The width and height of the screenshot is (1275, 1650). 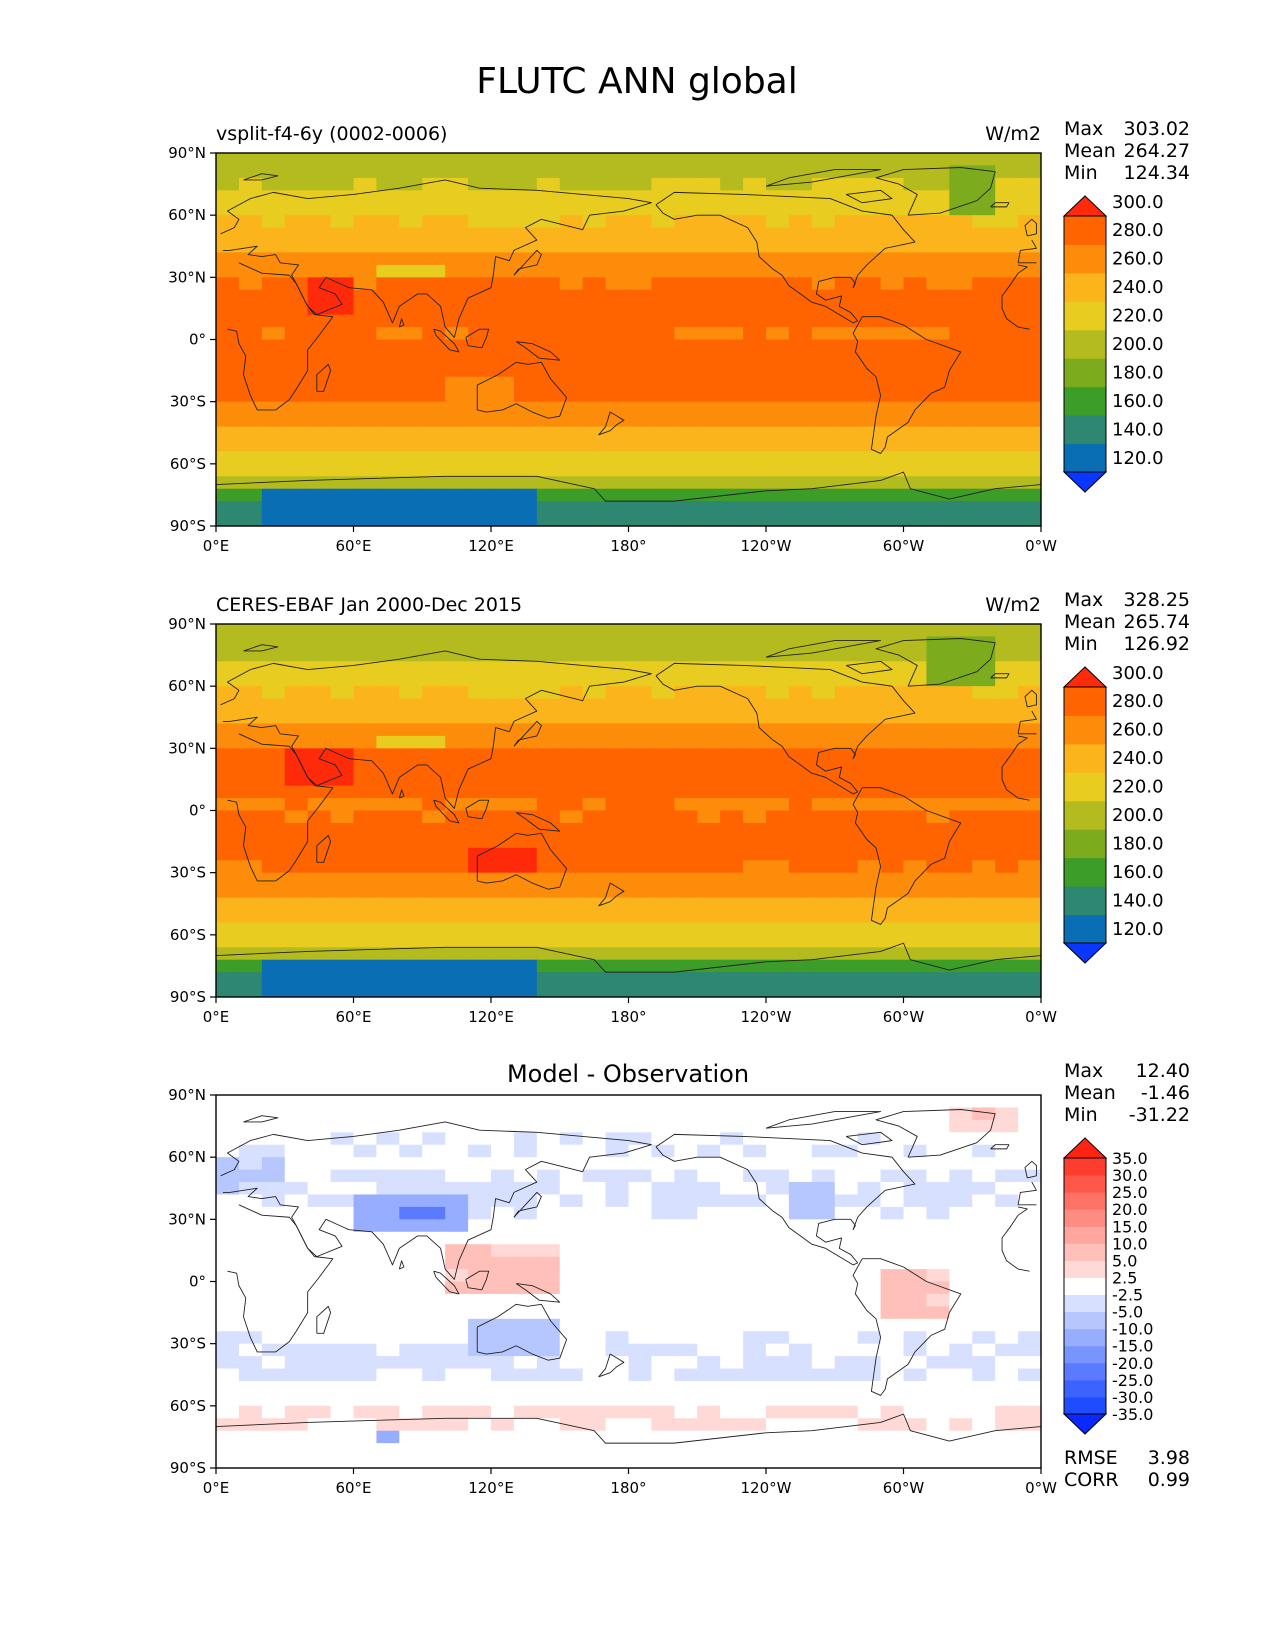 What do you see at coordinates (1130, 1175) in the screenshot?
I see `colorbar-label: 30.0` at bounding box center [1130, 1175].